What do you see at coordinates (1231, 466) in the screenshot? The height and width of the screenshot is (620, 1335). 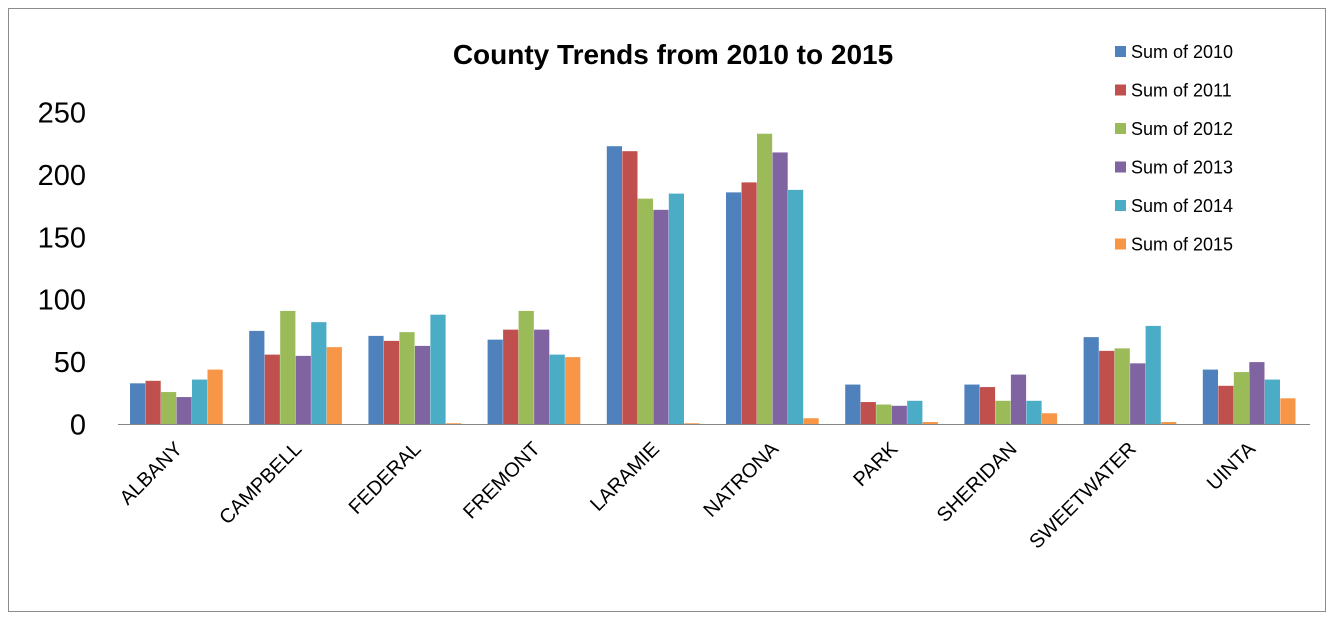 I see `x-tick-label-uinta: UINTA` at bounding box center [1231, 466].